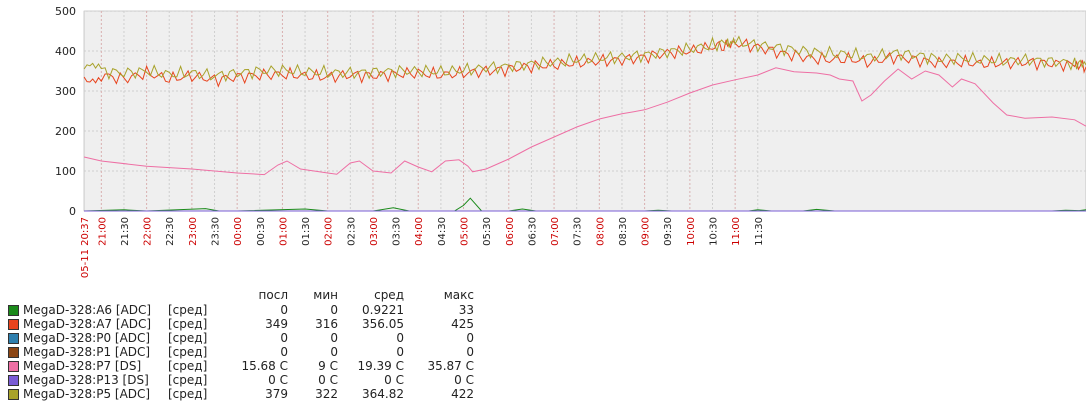 This screenshot has width=1086, height=411. I want to click on legend-name-text: MegaD-328:A6 [ADC], so click(87, 310).